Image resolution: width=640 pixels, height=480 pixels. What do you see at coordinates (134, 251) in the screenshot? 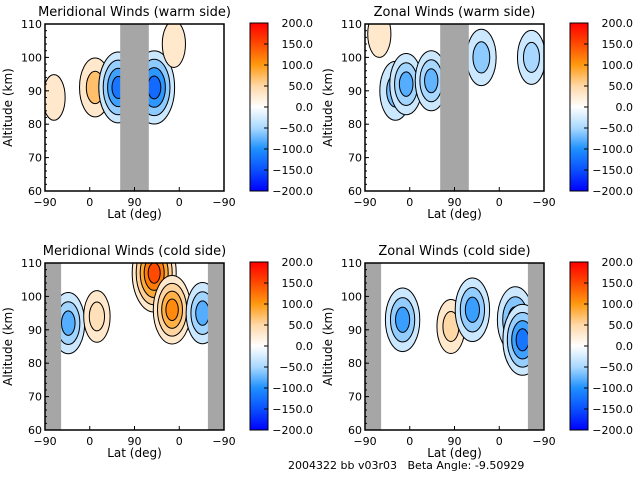
I see `chart-title: Meridional Winds (cold side)` at bounding box center [134, 251].